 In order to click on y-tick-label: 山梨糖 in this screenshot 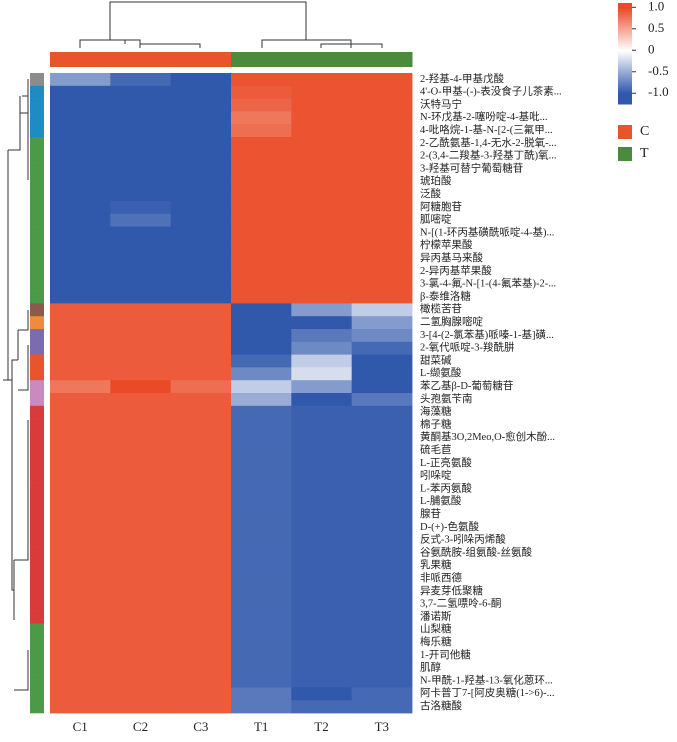, I will do `click(436, 628)`.